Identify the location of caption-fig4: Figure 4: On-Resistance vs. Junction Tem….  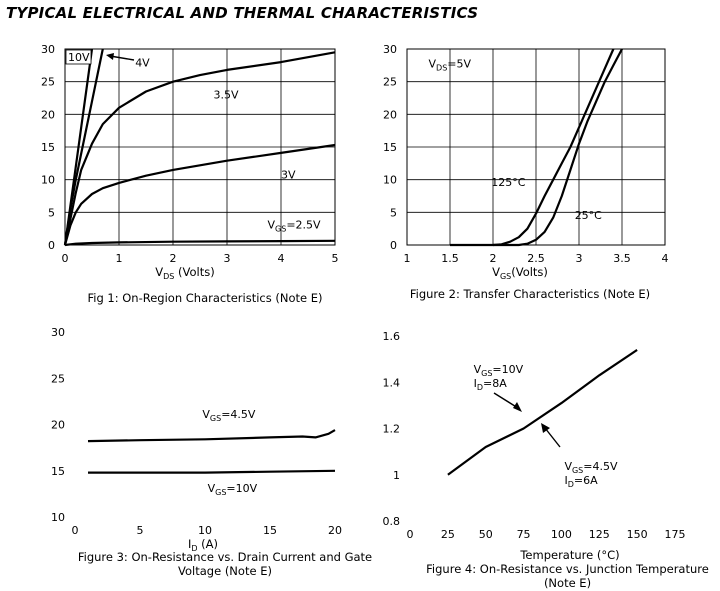
(567, 576).